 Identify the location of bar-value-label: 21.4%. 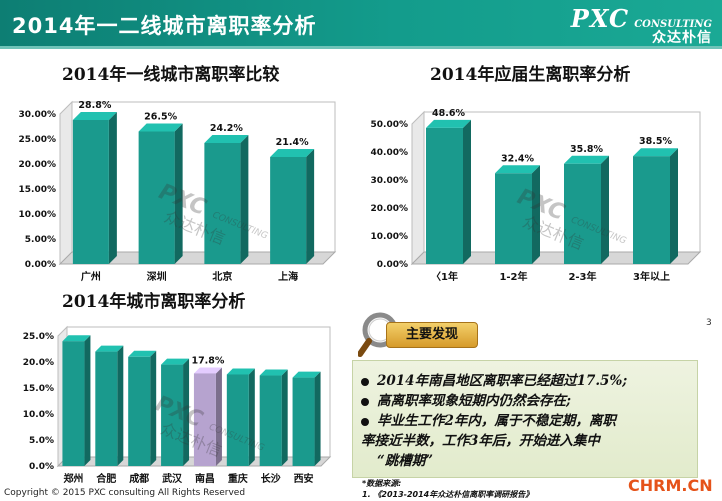
(292, 142).